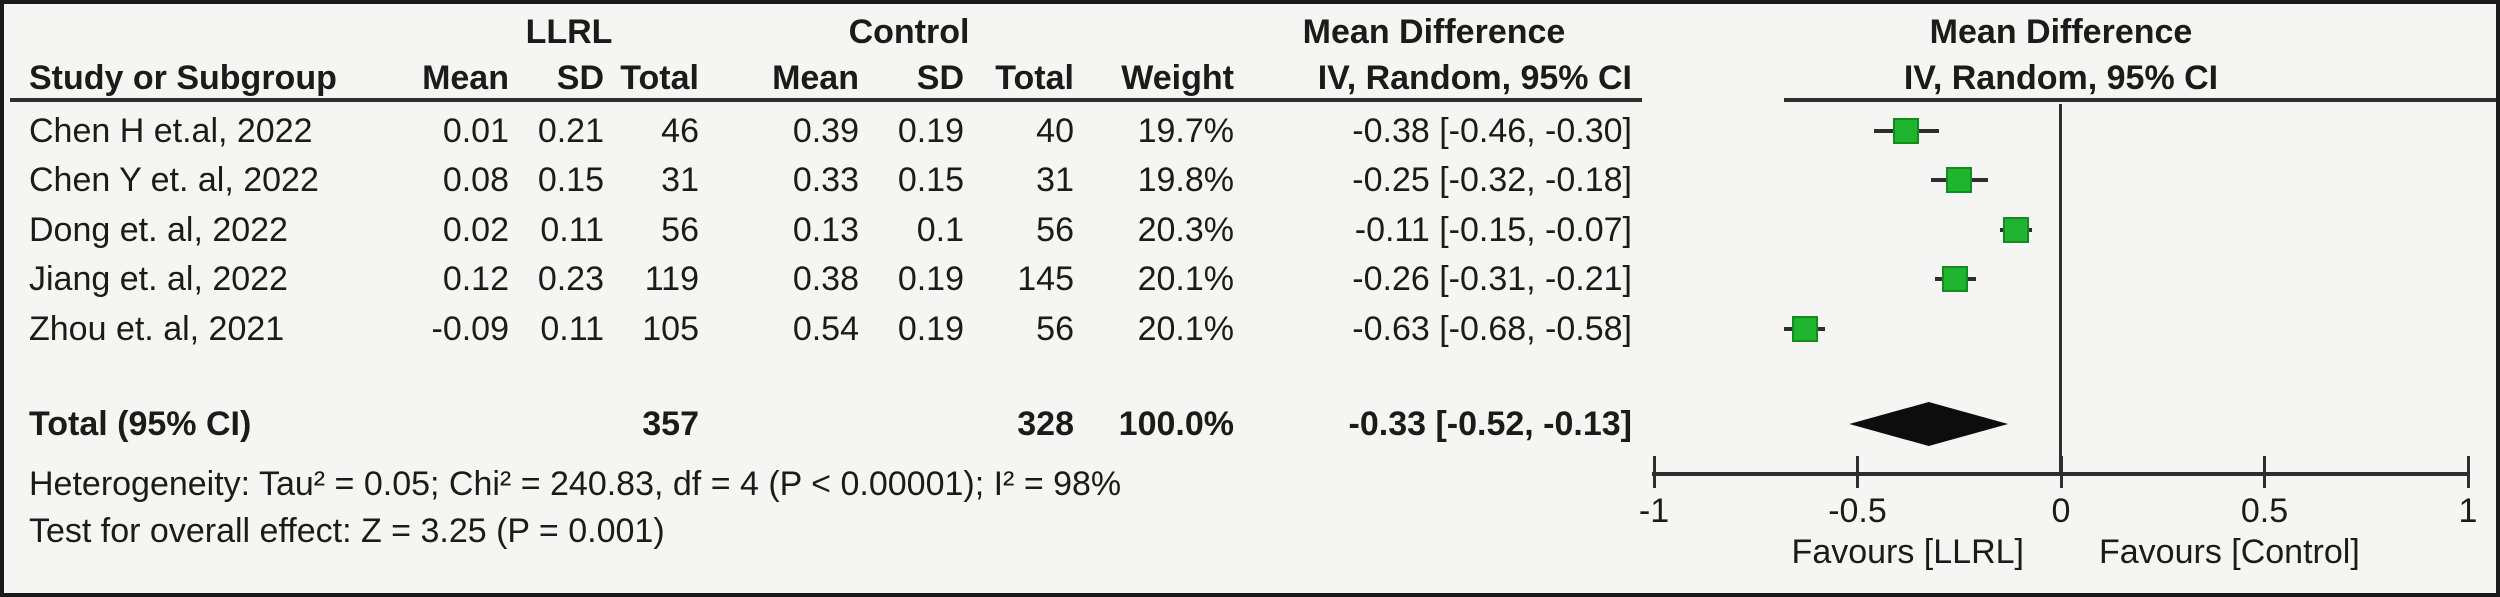 Image resolution: width=2500 pixels, height=597 pixels. Describe the element at coordinates (470, 329) in the screenshot. I see `cell-mean1: -0.09` at that location.